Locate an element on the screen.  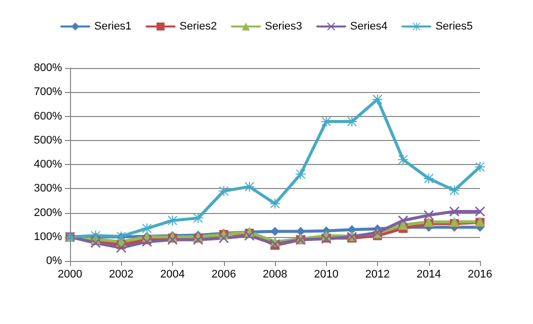
x-tick-label: 2010 is located at coordinates (326, 274).